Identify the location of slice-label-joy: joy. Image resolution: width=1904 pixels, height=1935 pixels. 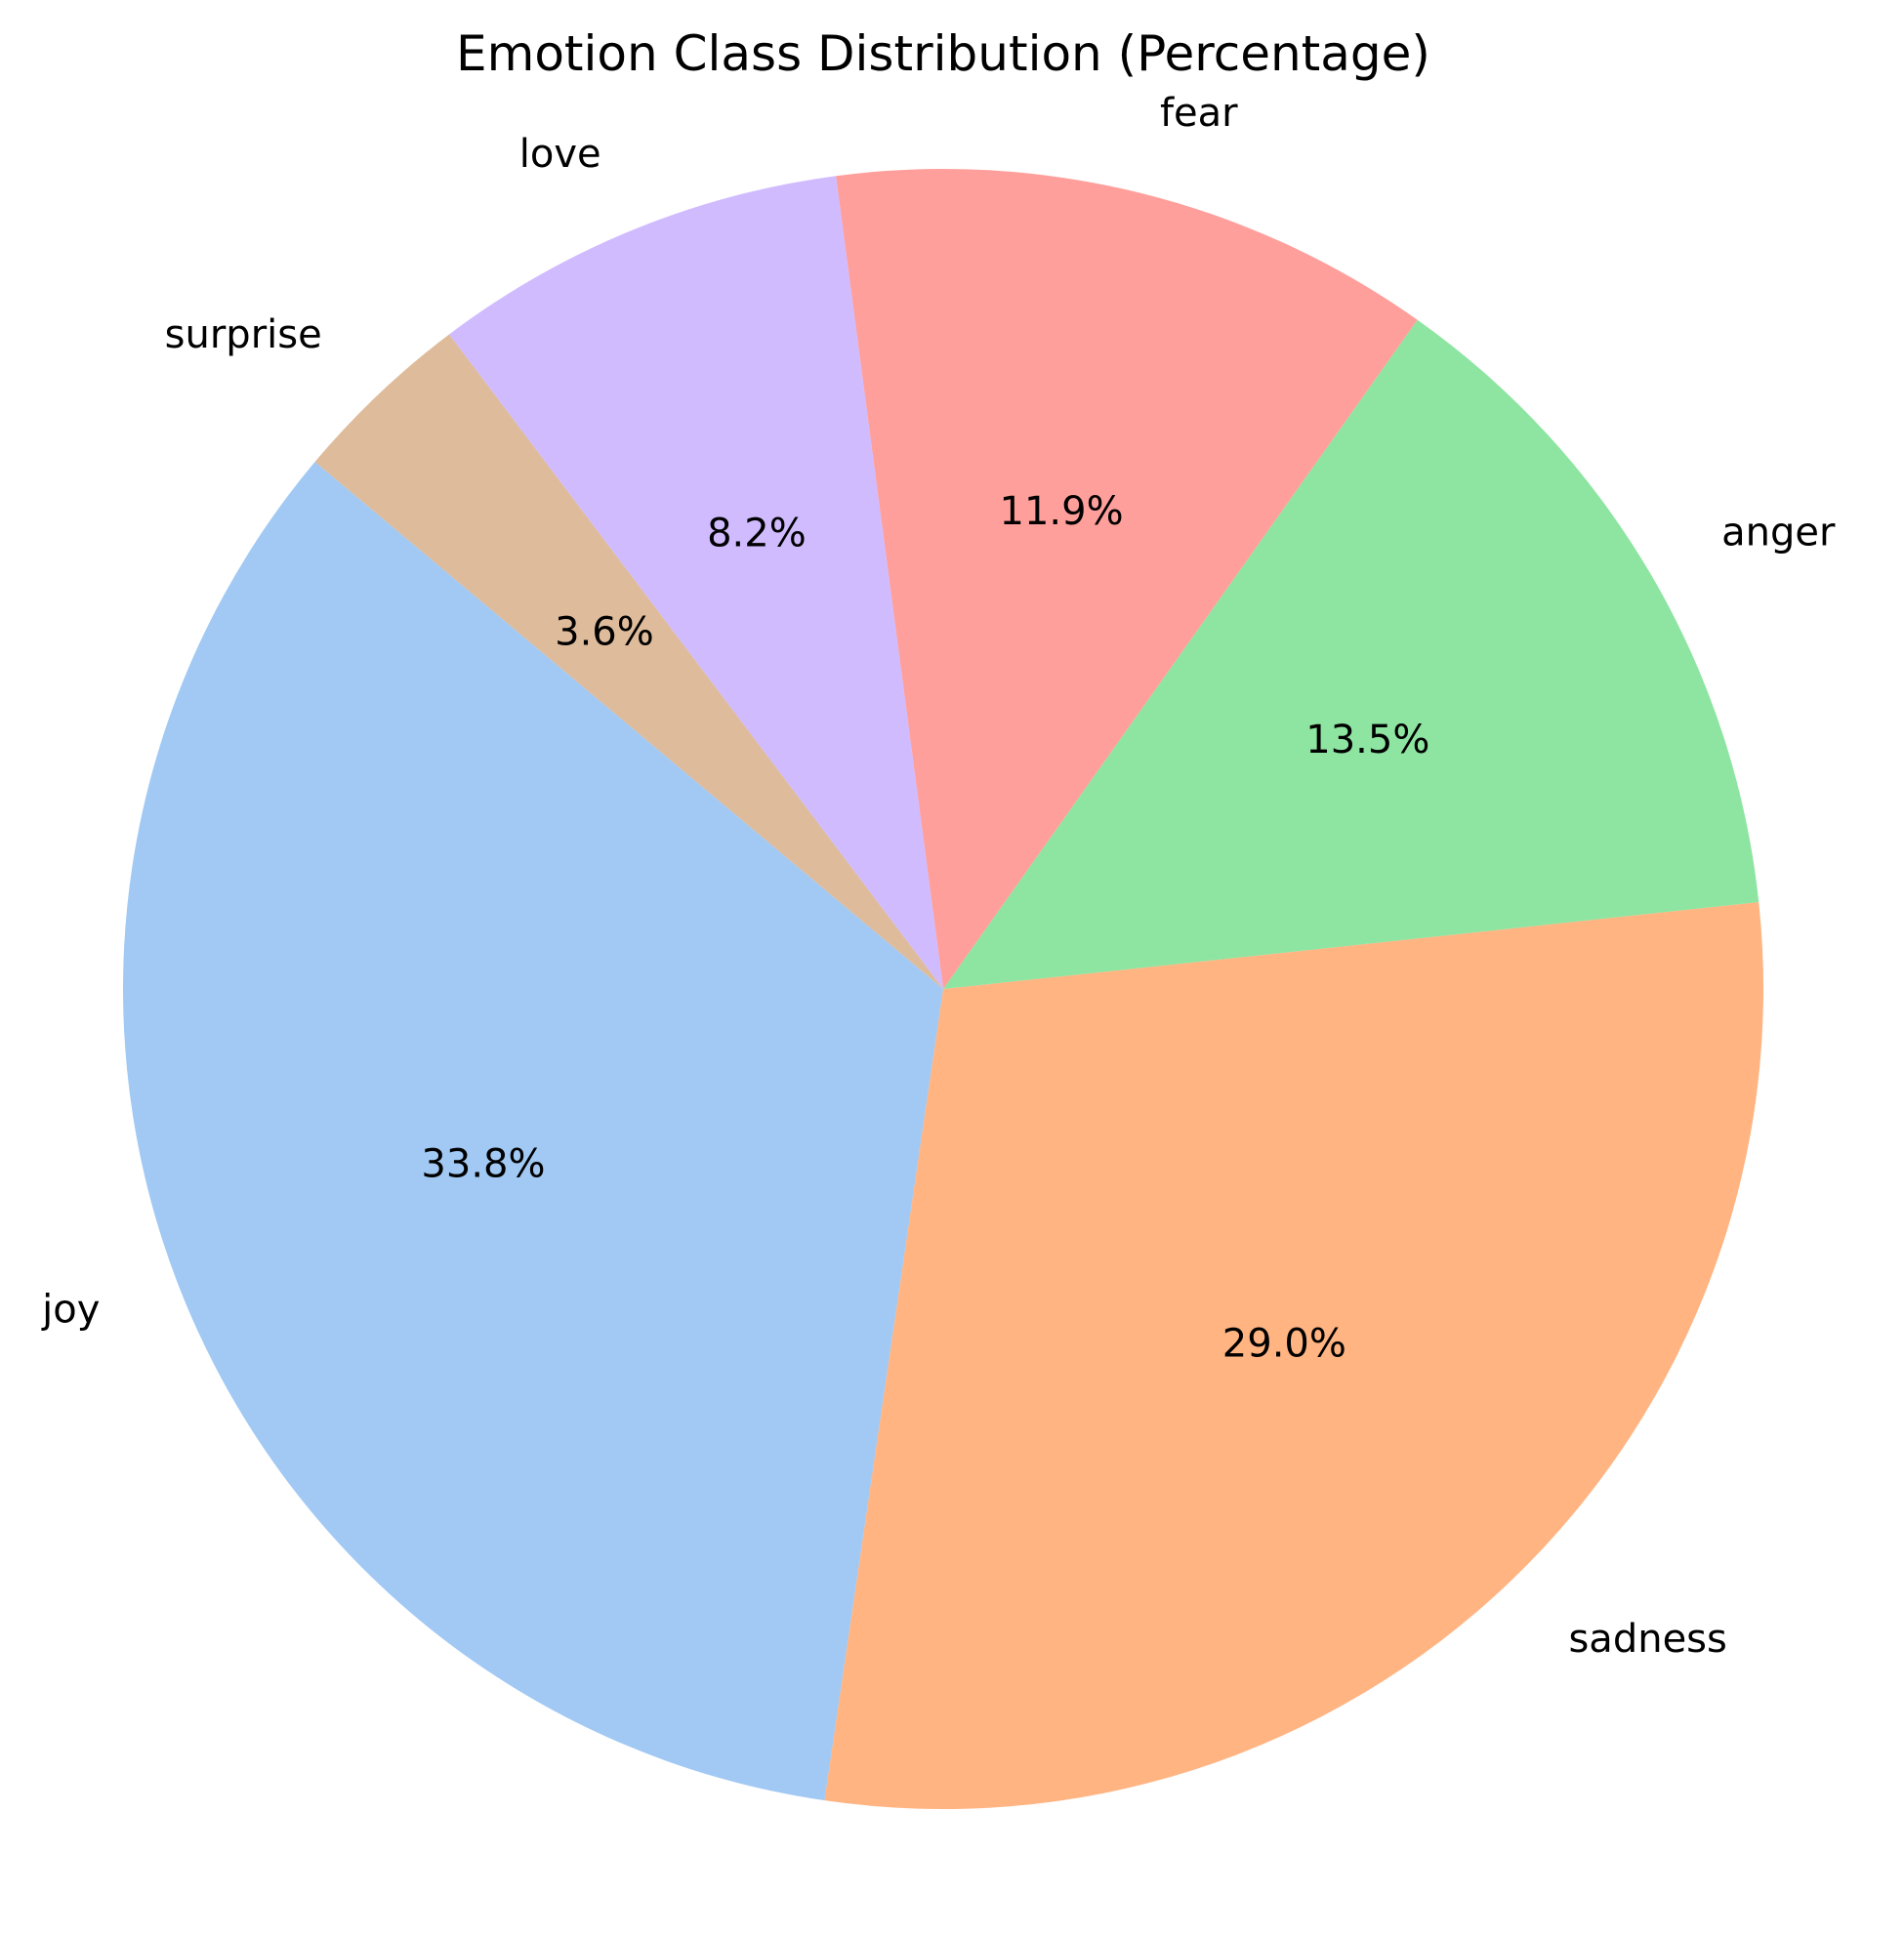
(70, 1310).